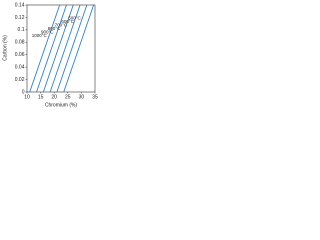  I want to click on x-tick-label: 20, so click(54, 97).